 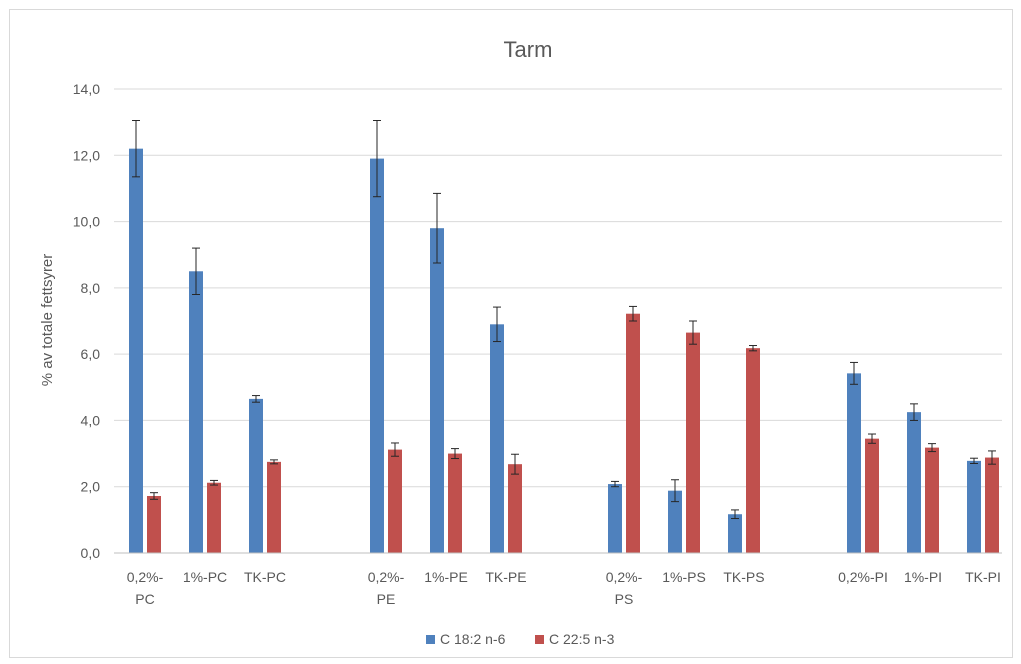 What do you see at coordinates (684, 577) in the screenshot?
I see `x-tick-label: 1%-PS` at bounding box center [684, 577].